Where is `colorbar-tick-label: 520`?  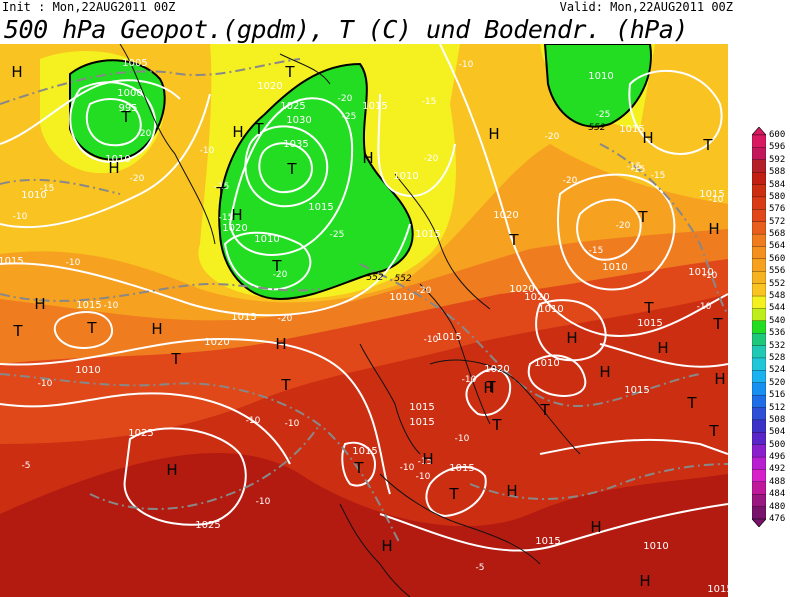
colorbar-tick-label: 520 is located at coordinates (777, 382).